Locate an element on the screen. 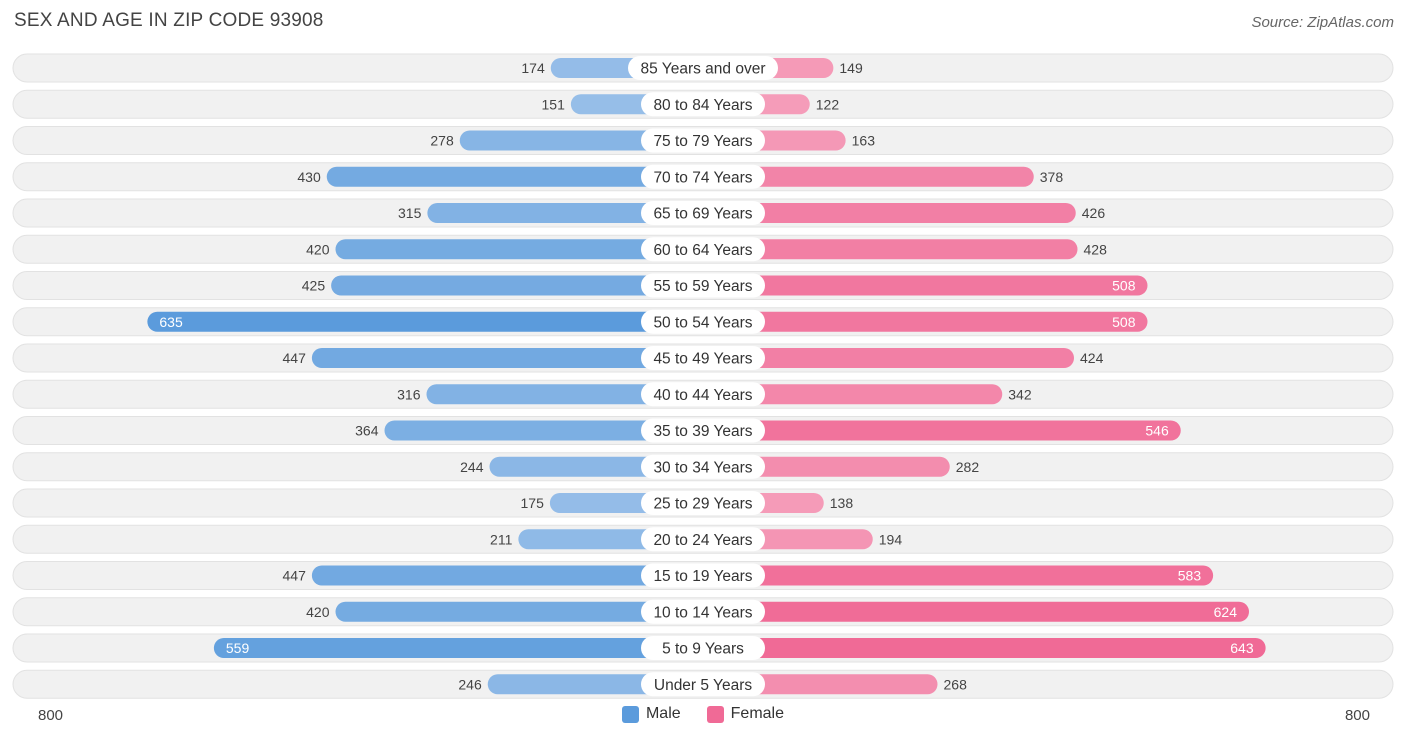  category-label: 60 to 64 Years is located at coordinates (702, 250).